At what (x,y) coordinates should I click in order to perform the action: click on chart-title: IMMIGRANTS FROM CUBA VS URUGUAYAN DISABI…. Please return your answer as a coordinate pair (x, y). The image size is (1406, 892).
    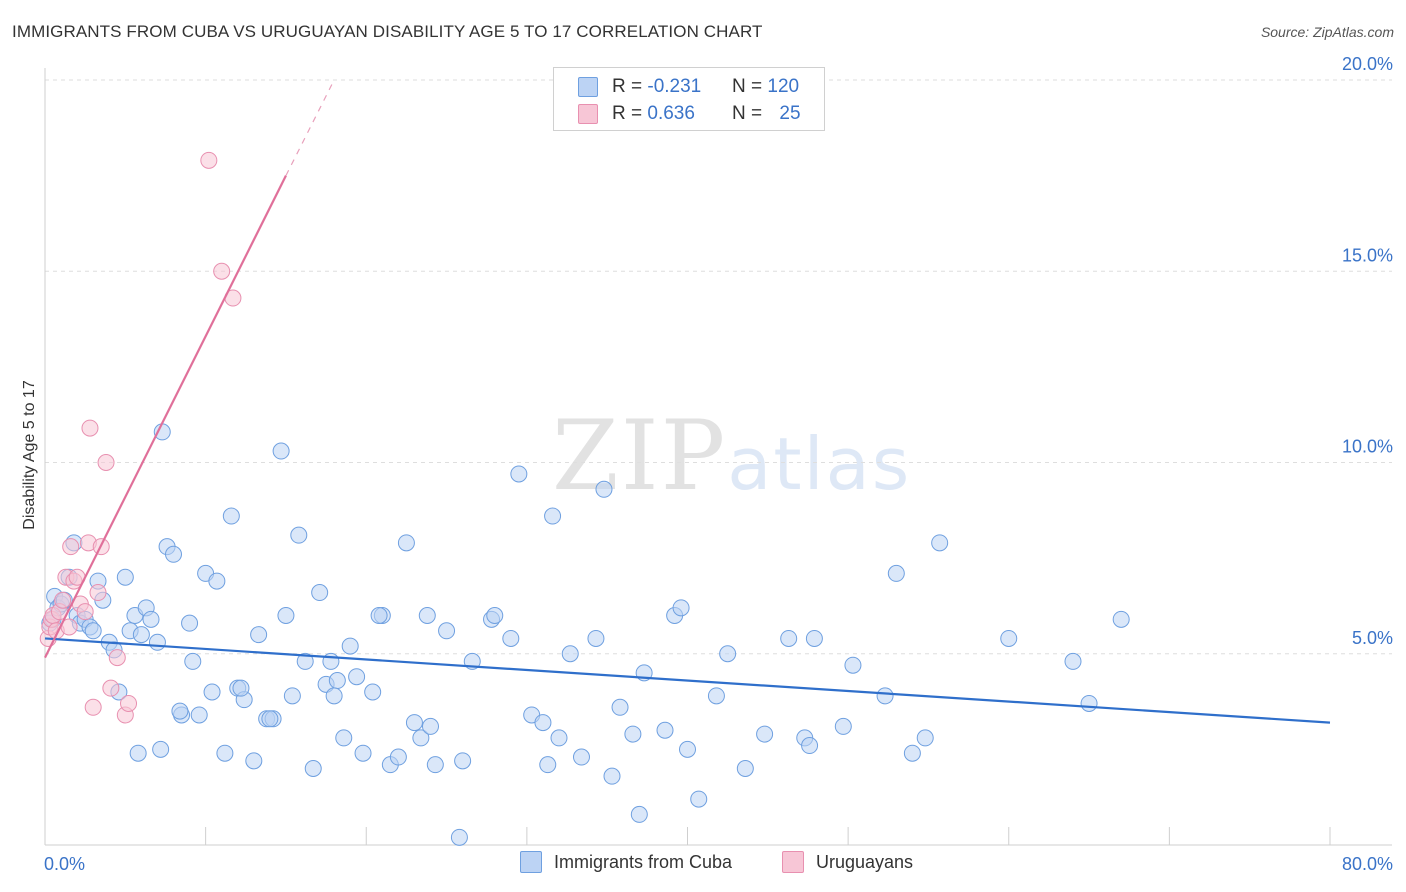
    Looking at the image, I should click on (387, 31).